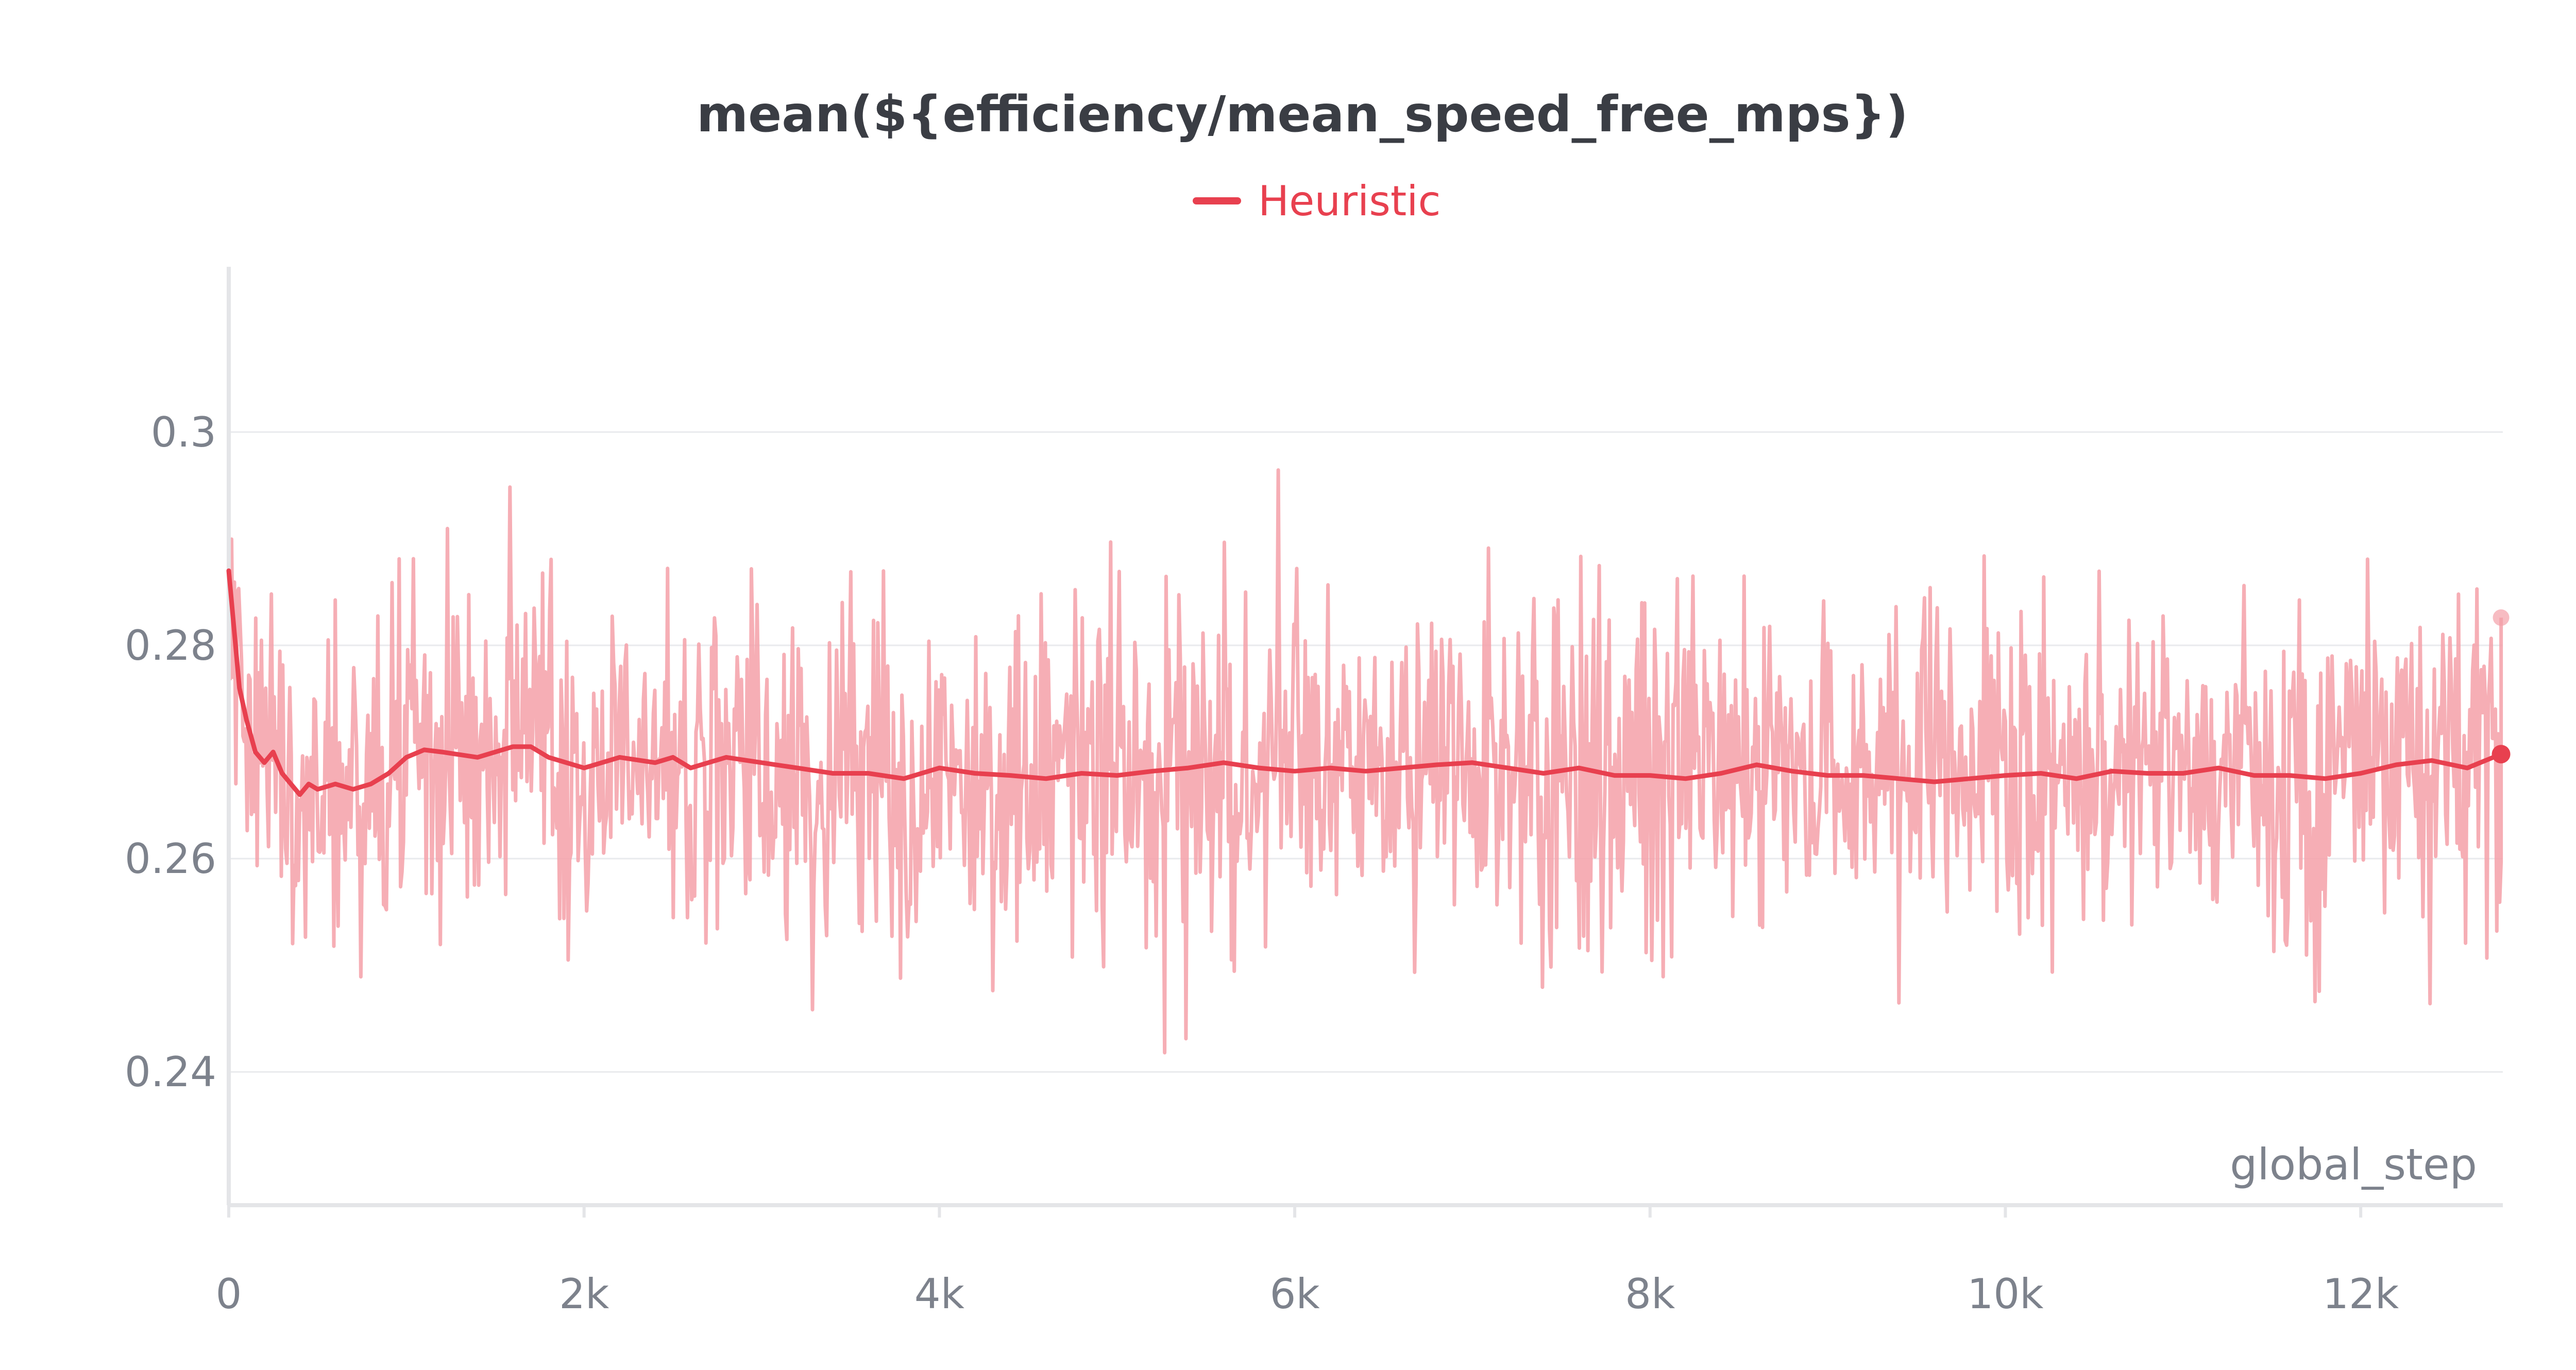 The image size is (2576, 1370). Describe the element at coordinates (2005, 1294) in the screenshot. I see `x-tick-label: 10k` at that location.